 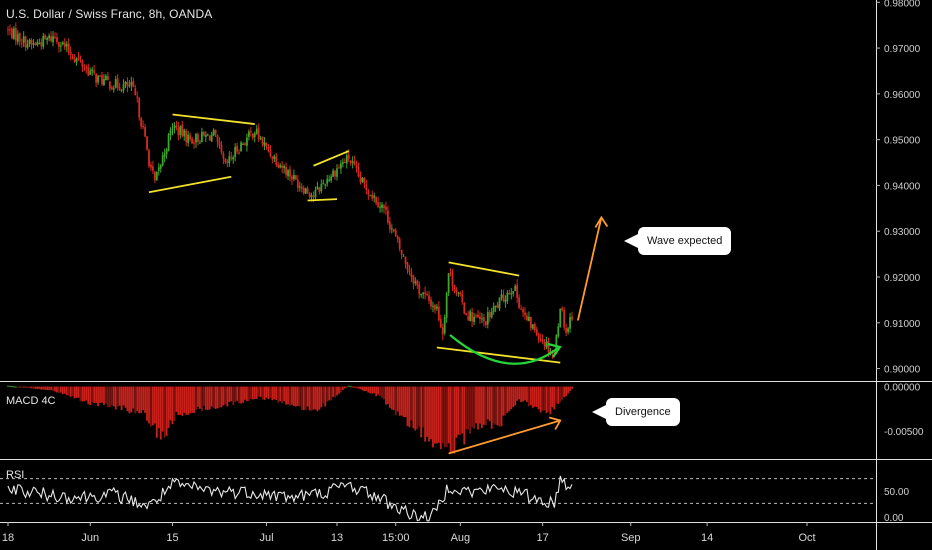 What do you see at coordinates (896, 492) in the screenshot?
I see `rsi-tick-label: 50.00` at bounding box center [896, 492].